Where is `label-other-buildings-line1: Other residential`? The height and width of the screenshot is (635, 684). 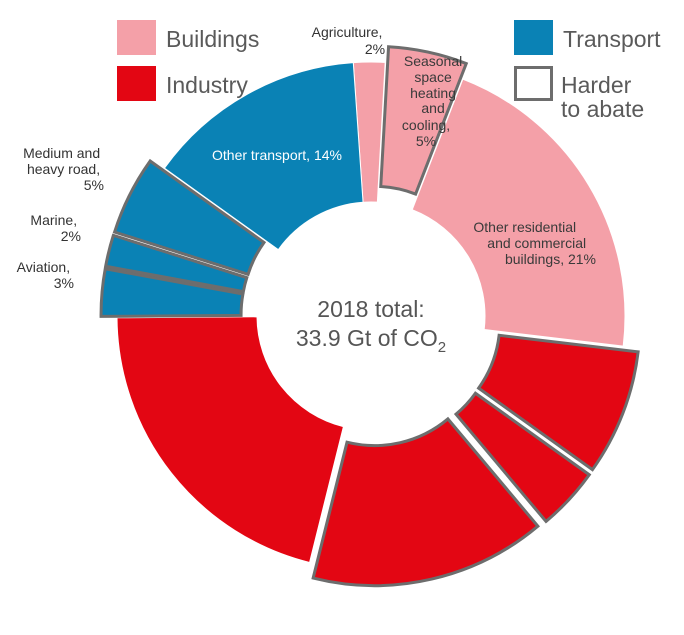
label-other-buildings-line1: Other residential is located at coordinates (524, 227).